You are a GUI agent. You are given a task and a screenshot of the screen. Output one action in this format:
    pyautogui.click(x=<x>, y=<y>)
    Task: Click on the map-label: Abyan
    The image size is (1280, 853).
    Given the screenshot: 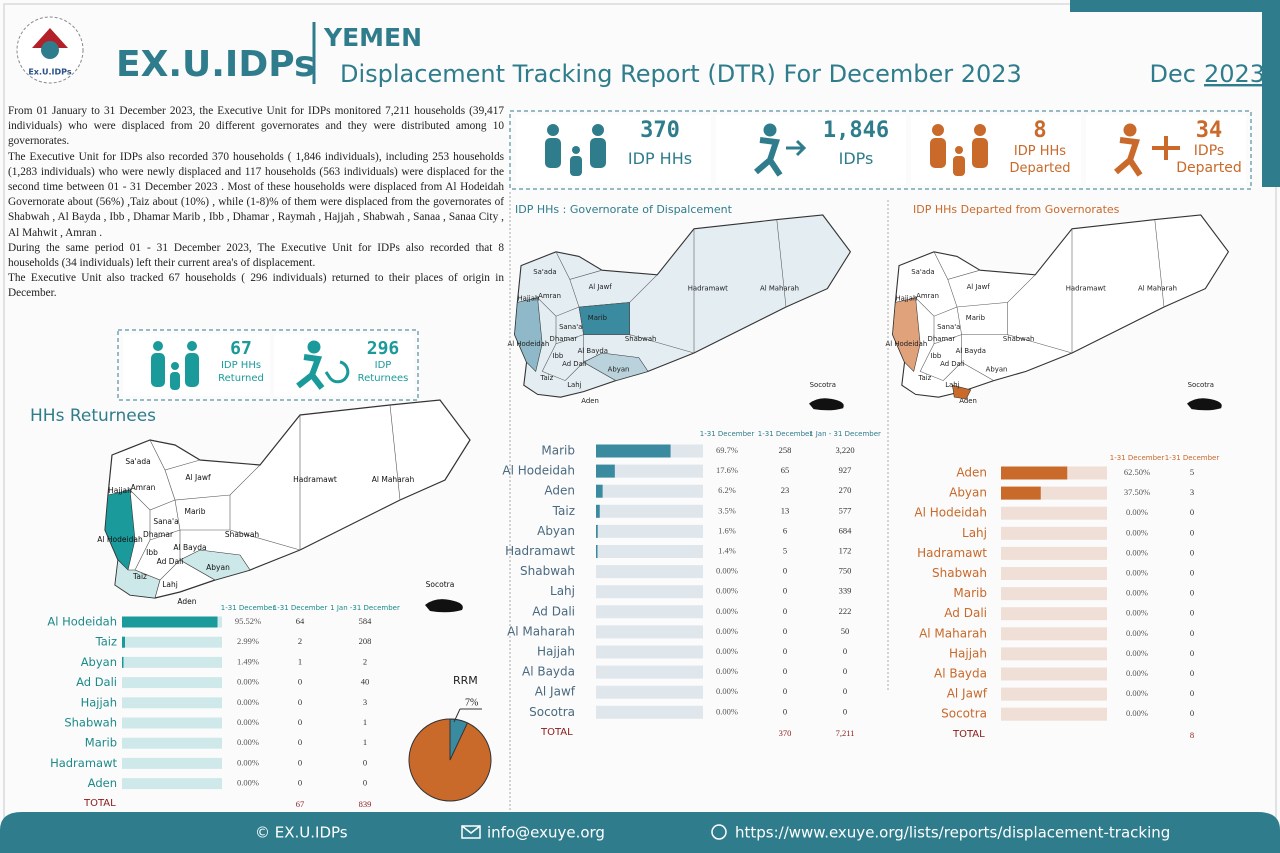 What is the action you would take?
    pyautogui.click(x=997, y=370)
    